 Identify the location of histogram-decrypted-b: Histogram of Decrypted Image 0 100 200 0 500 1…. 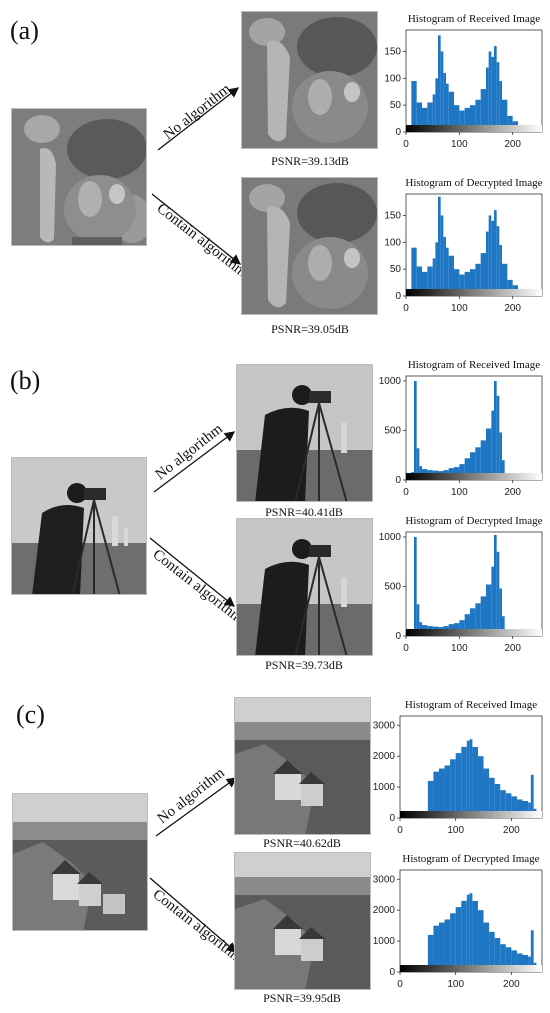
(461, 584).